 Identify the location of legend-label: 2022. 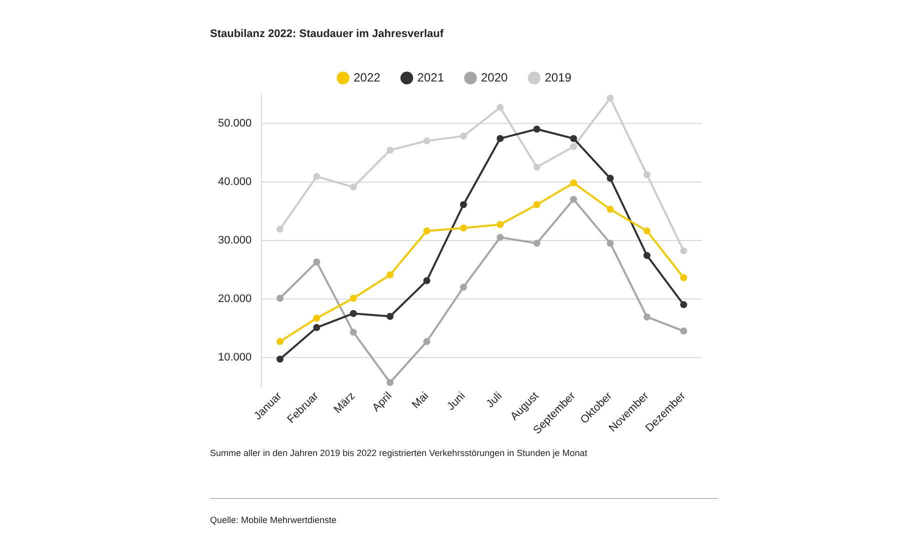
(367, 77).